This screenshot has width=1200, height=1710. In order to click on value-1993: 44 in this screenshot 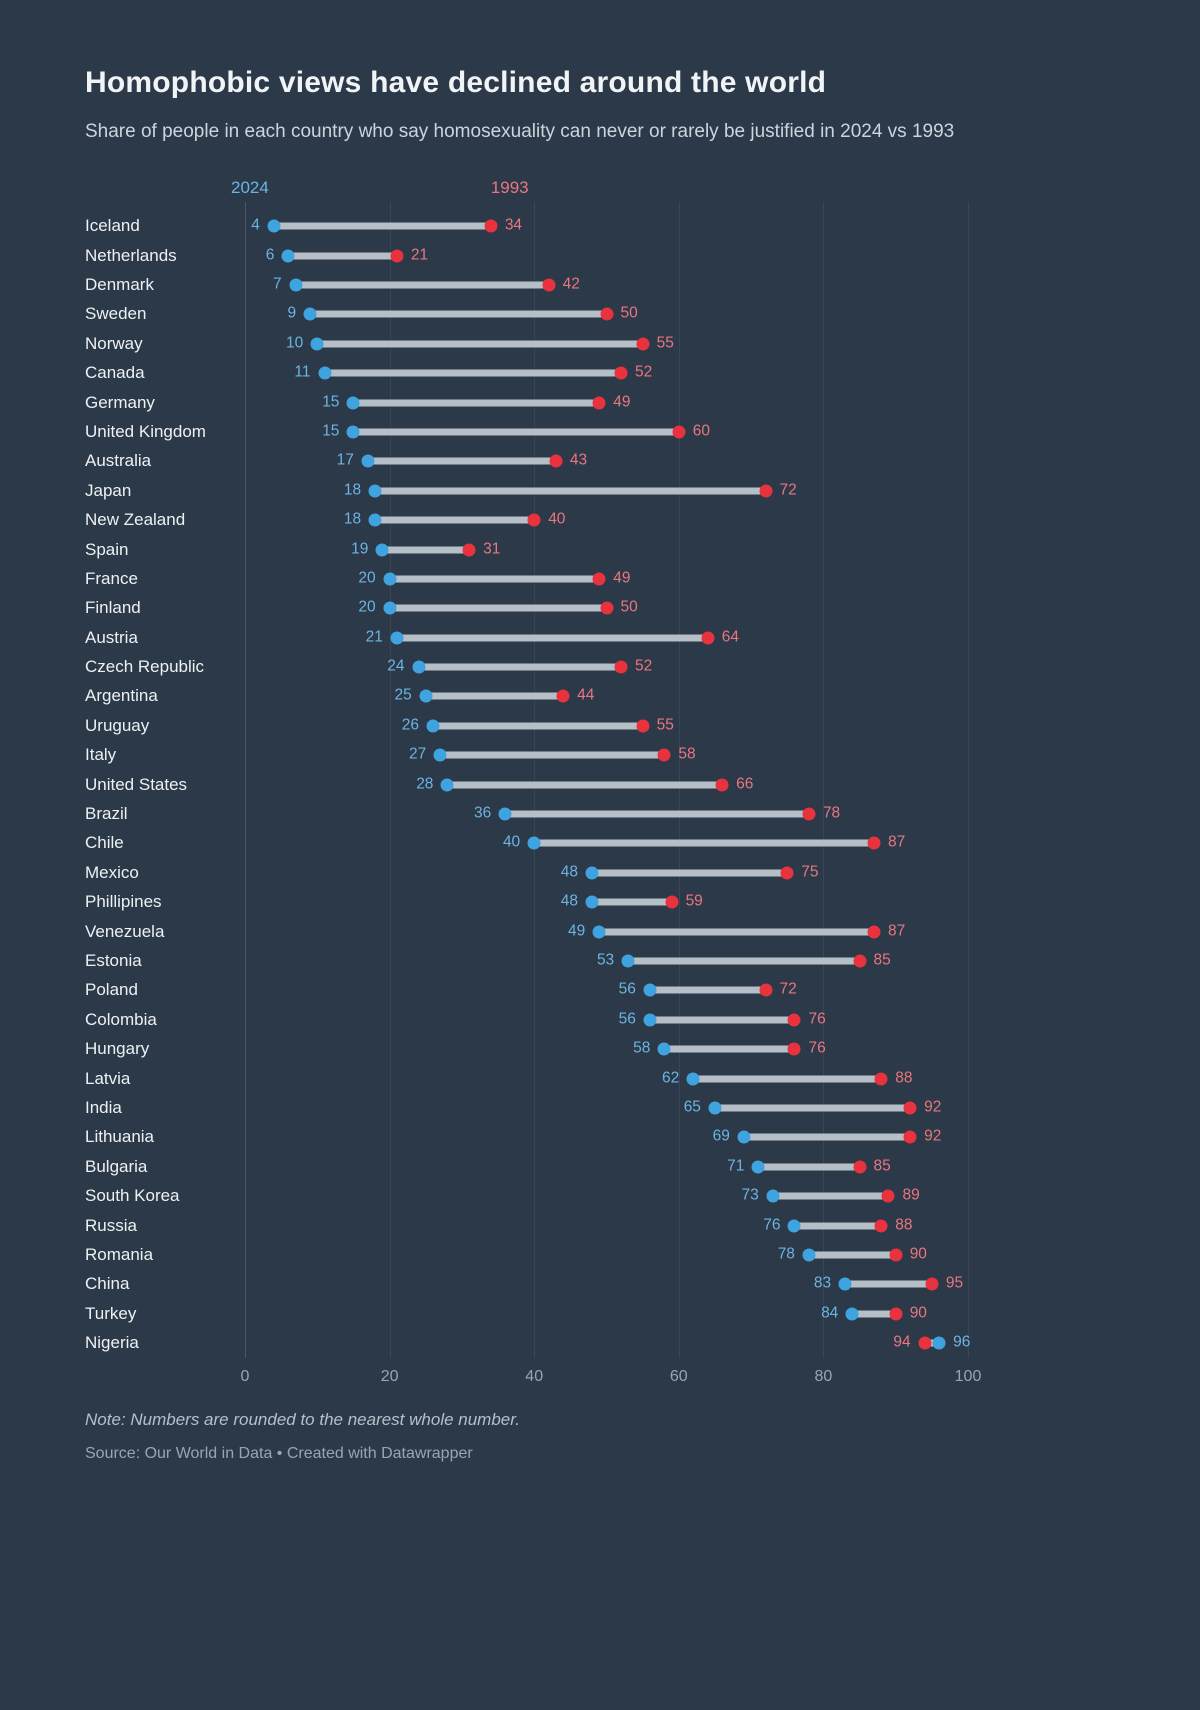, I will do `click(586, 696)`.